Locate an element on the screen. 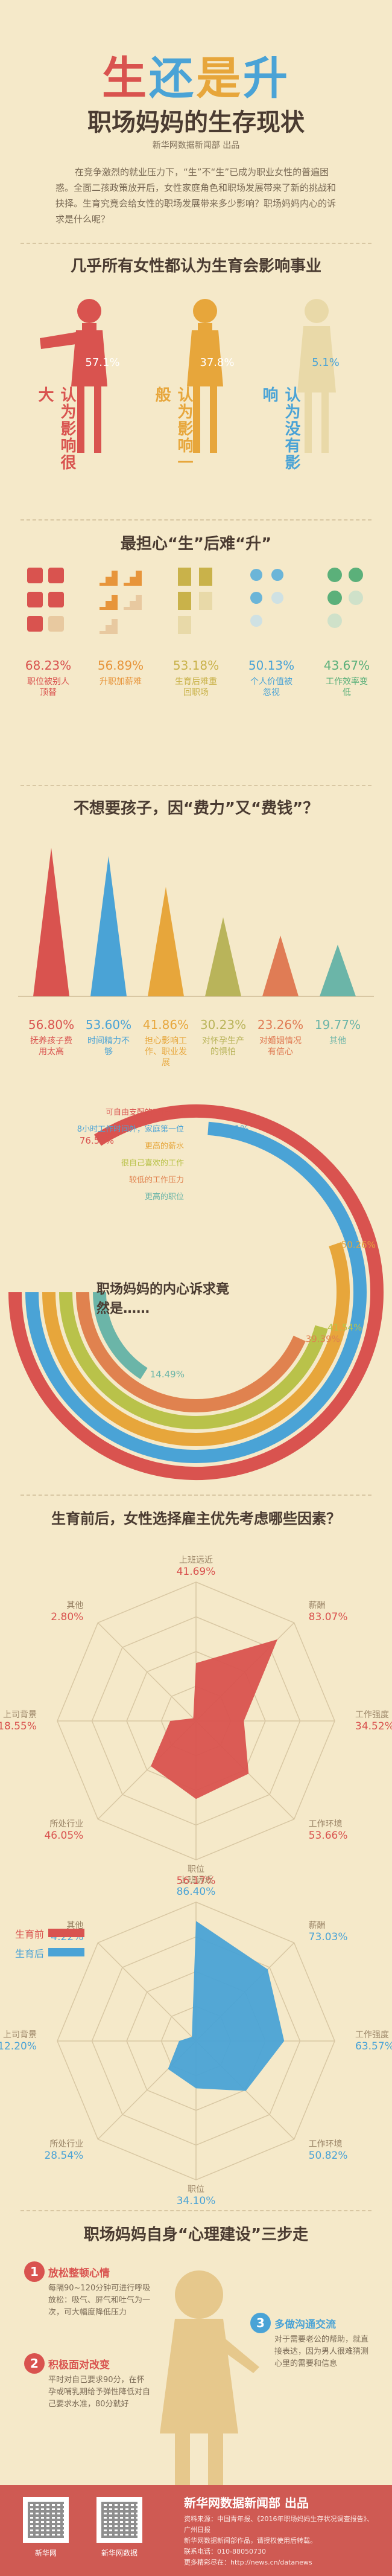  s2-label-2: 升职加薪难 is located at coordinates (121, 682).